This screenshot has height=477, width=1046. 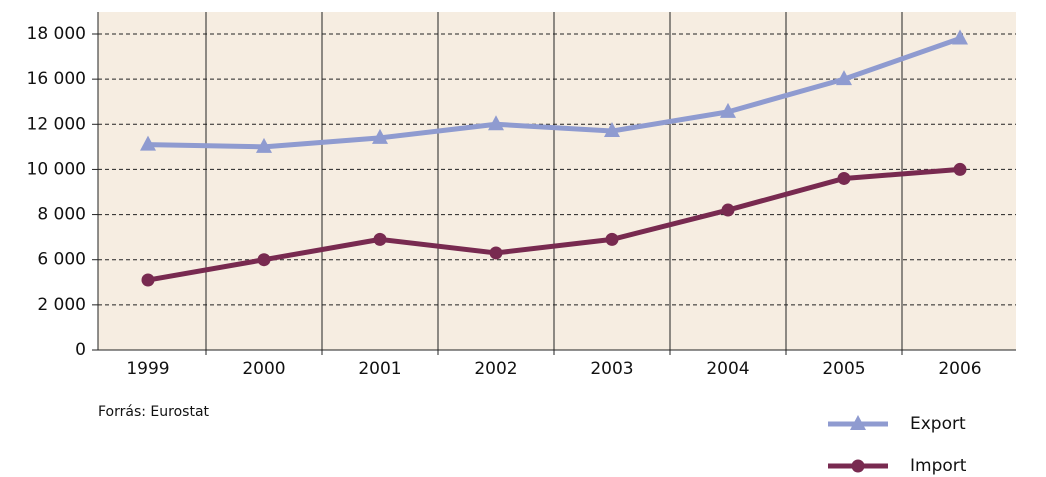 I want to click on source-note: Forrás: Eurostat, so click(x=154, y=412).